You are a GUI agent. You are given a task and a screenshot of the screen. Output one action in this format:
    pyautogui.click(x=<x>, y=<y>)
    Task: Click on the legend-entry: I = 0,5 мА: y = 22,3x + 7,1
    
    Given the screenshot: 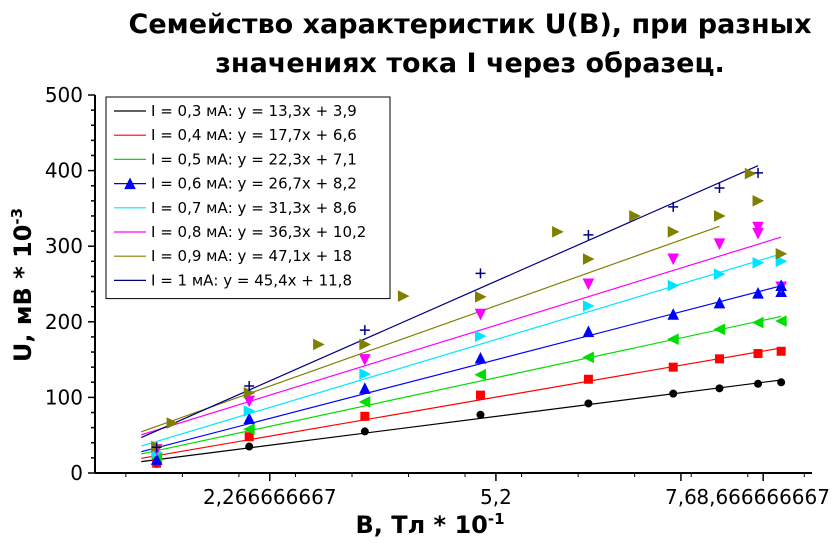 What is the action you would take?
    pyautogui.click(x=254, y=159)
    